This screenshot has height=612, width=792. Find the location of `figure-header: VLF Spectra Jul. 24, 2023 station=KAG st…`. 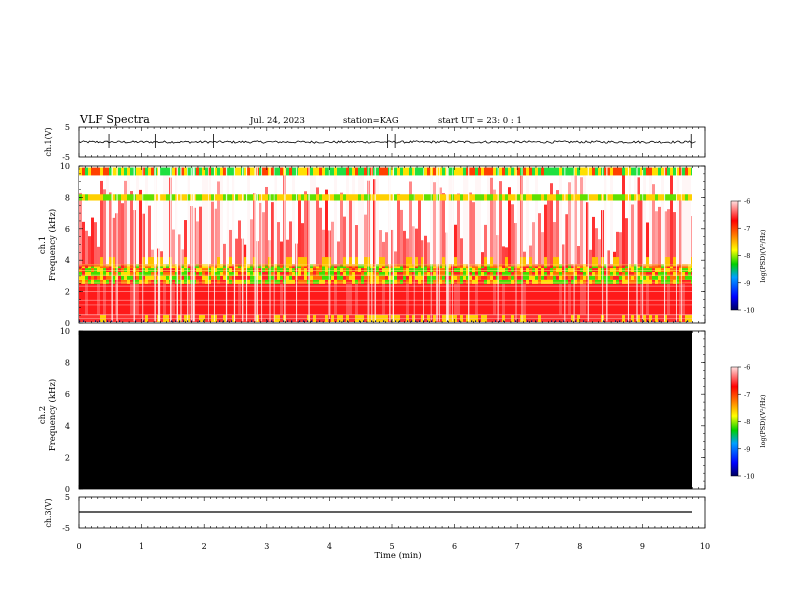

figure-header: VLF Spectra Jul. 24, 2023 station=KAG st… is located at coordinates (300, 119).